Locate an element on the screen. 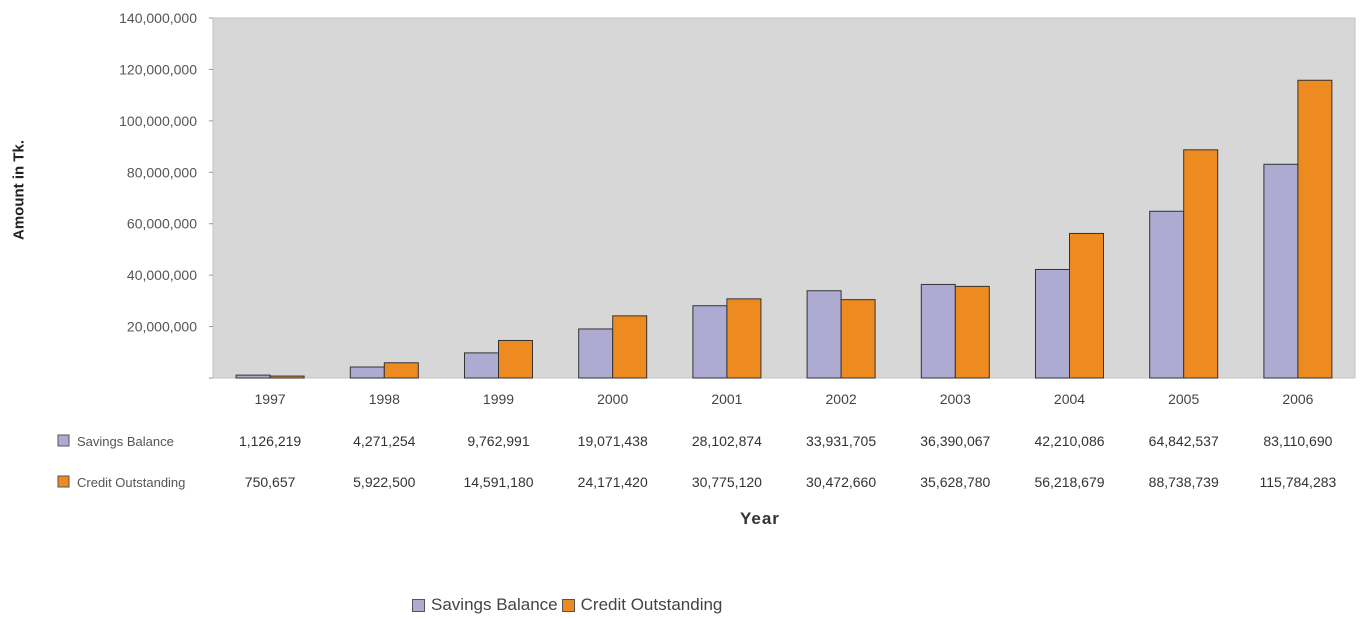 The height and width of the screenshot is (618, 1369). data-table-cell: 5,922,500 is located at coordinates (384, 482).